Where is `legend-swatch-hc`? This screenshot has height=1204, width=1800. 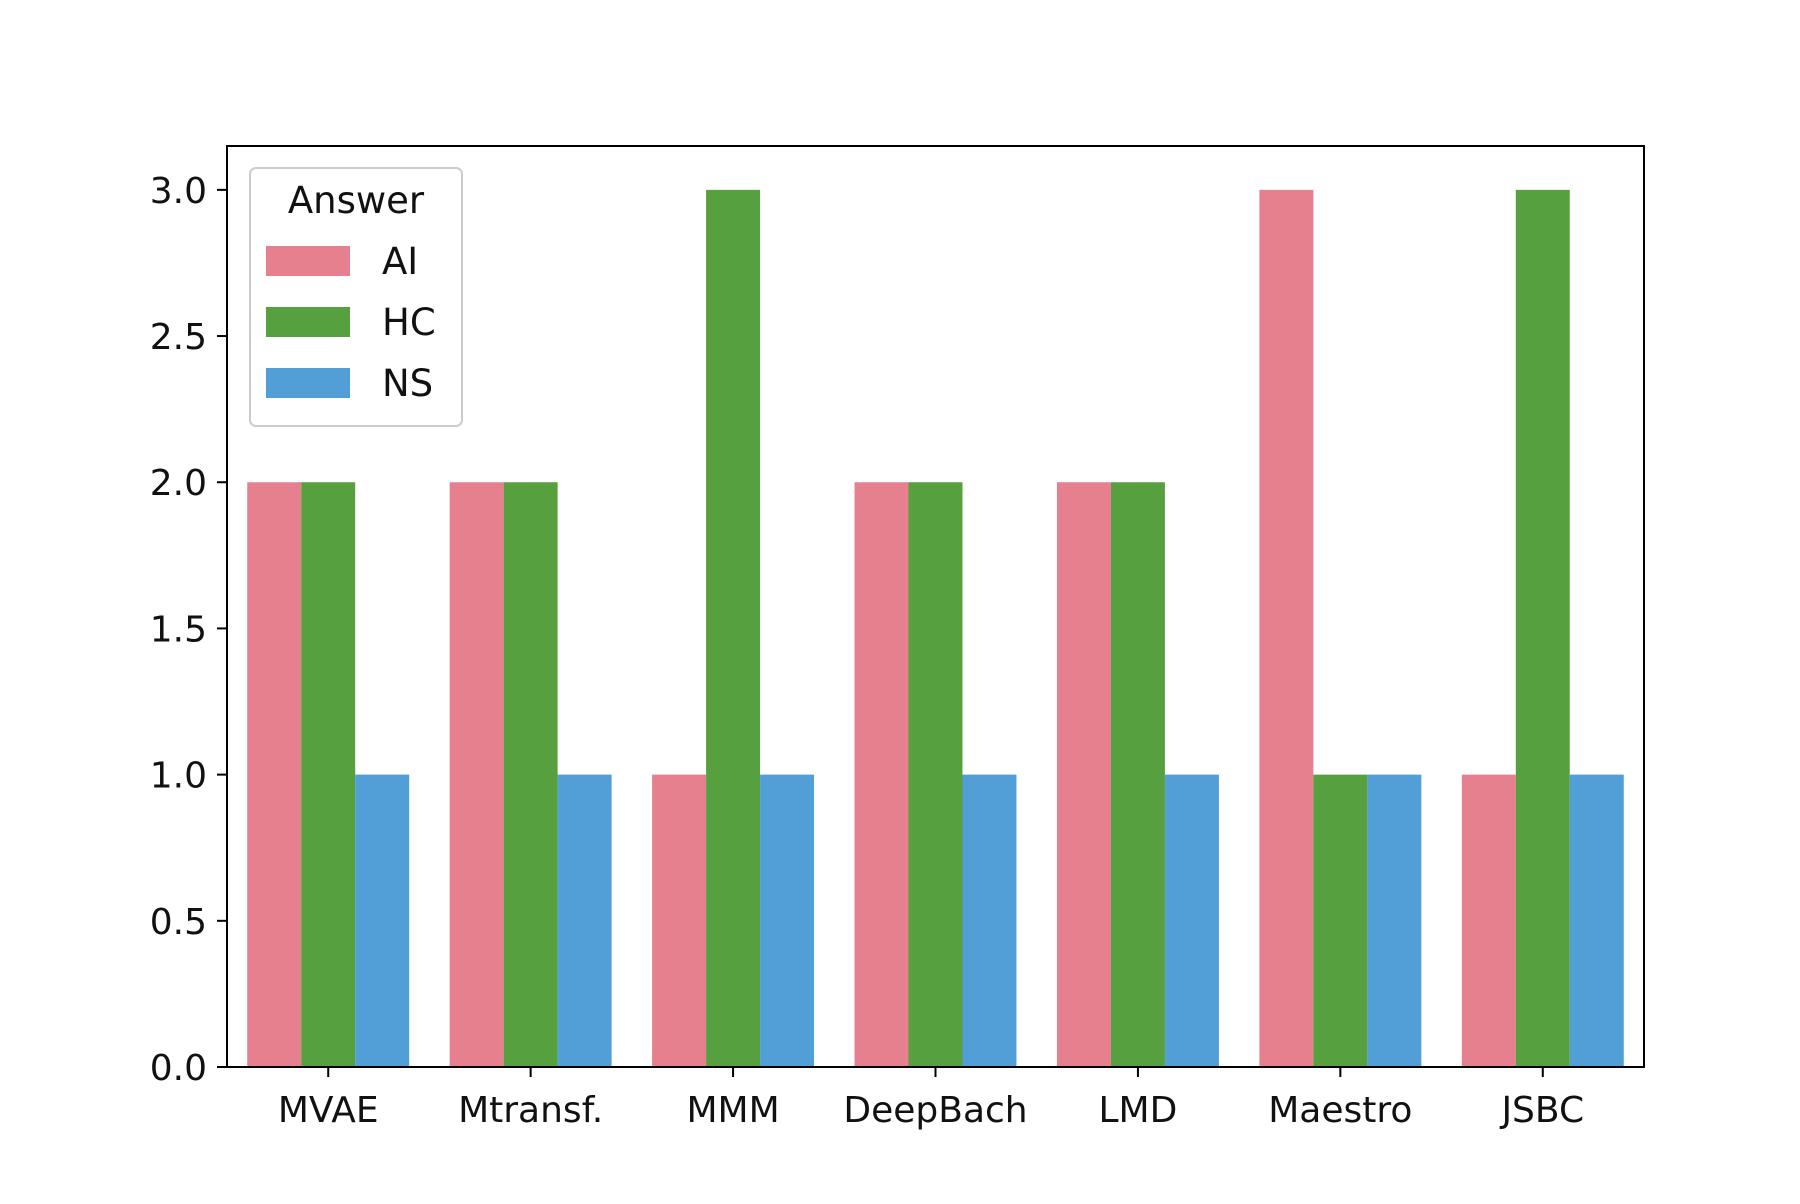
legend-swatch-hc is located at coordinates (308, 322).